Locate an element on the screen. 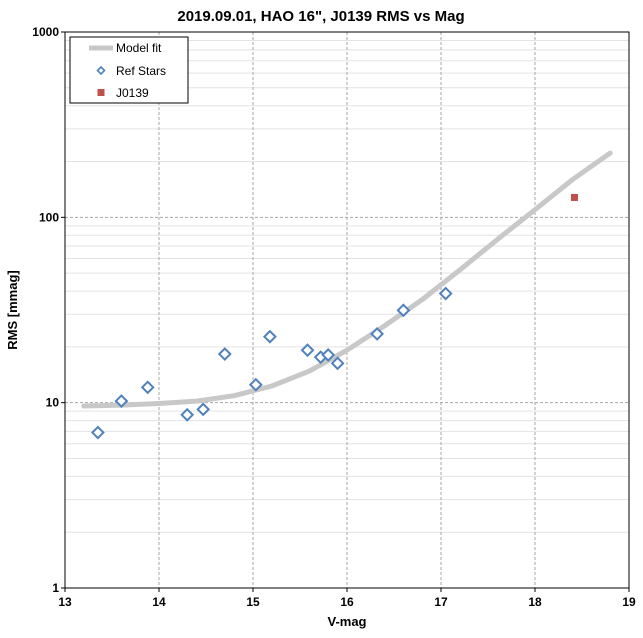  y-axis-title: RMS [mmag] is located at coordinates (12, 309).